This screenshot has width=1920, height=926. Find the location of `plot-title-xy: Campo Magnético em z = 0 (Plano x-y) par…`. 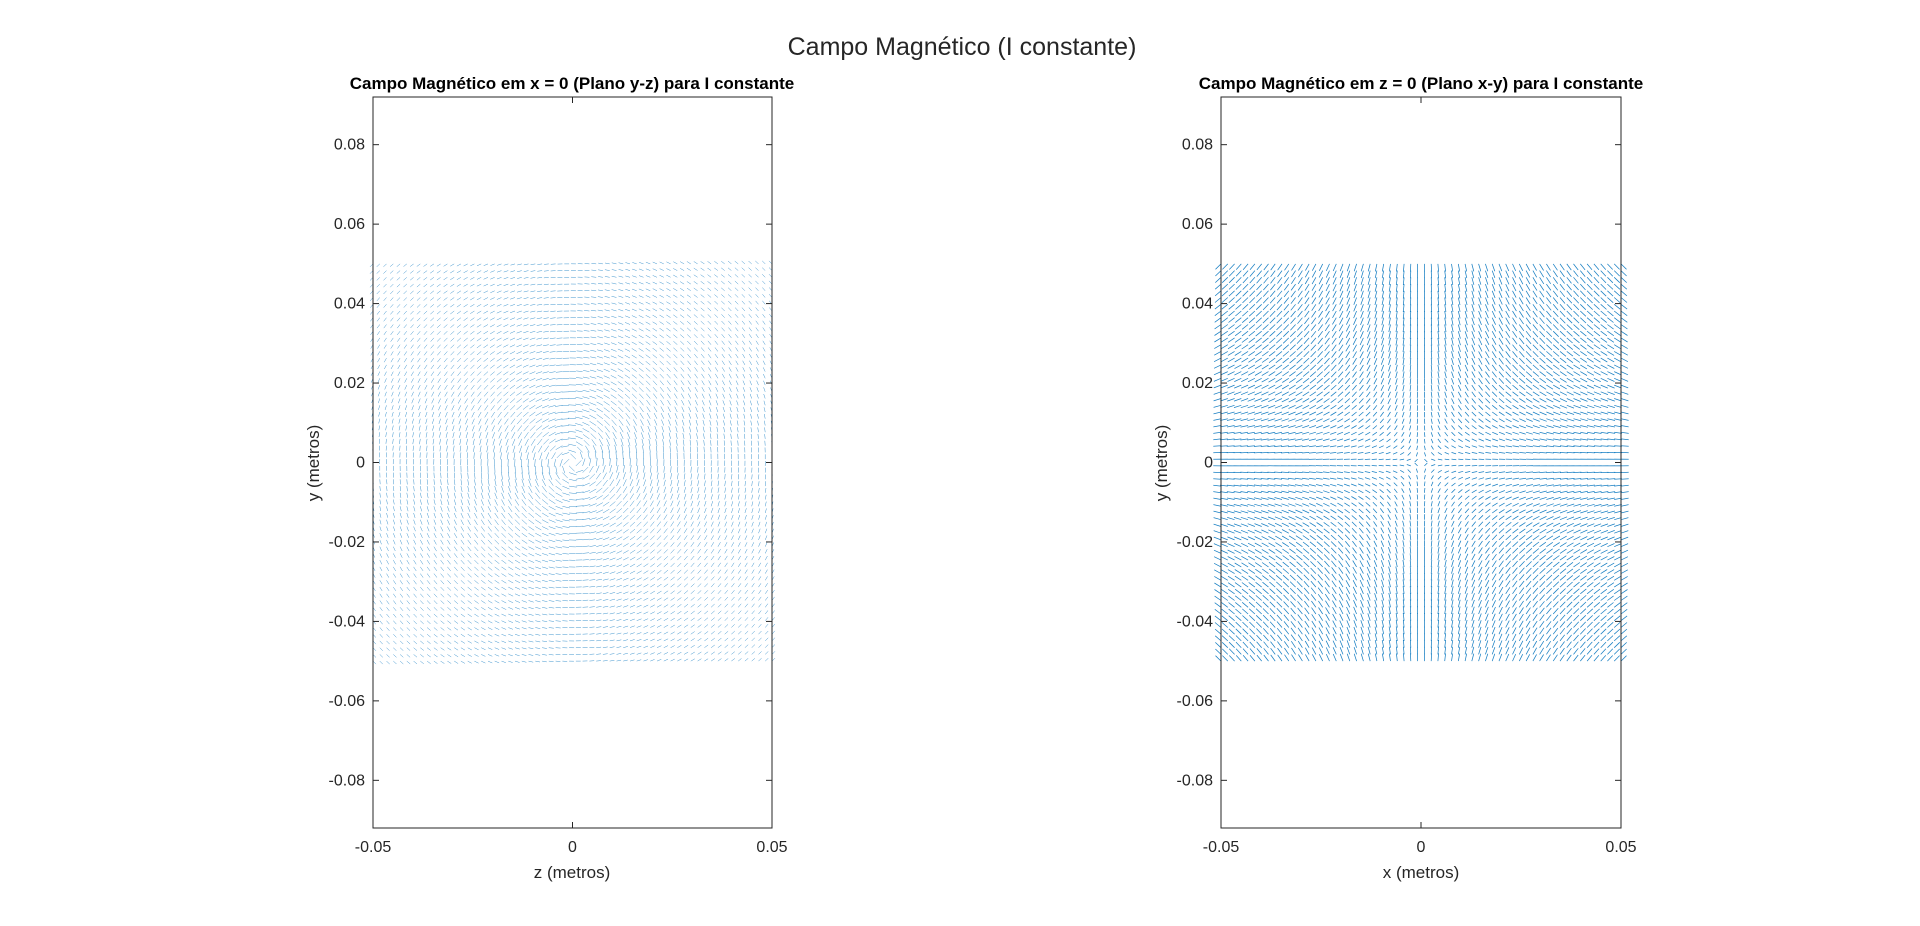

plot-title-xy: Campo Magnético em z = 0 (Plano x-y) par… is located at coordinates (1421, 83).